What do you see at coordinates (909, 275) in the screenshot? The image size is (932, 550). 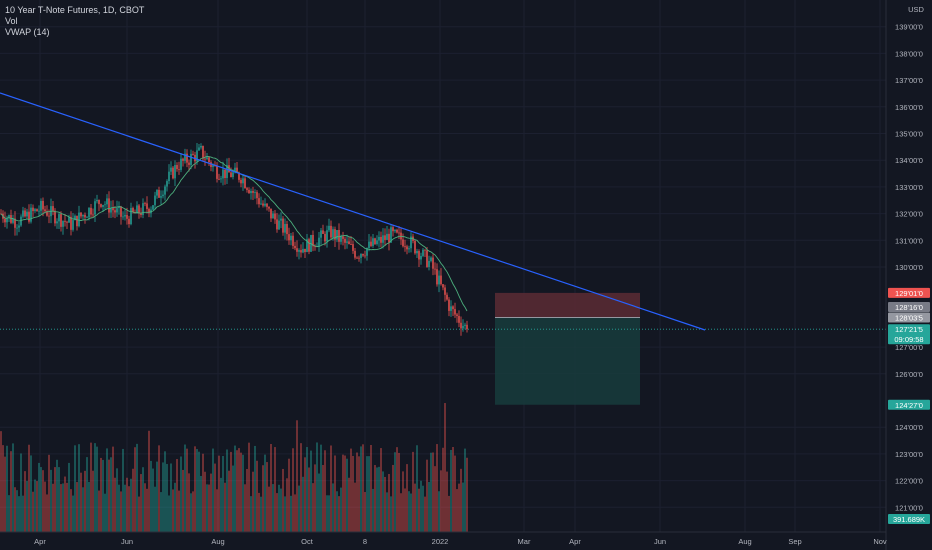 I see `price-axis` at bounding box center [909, 275].